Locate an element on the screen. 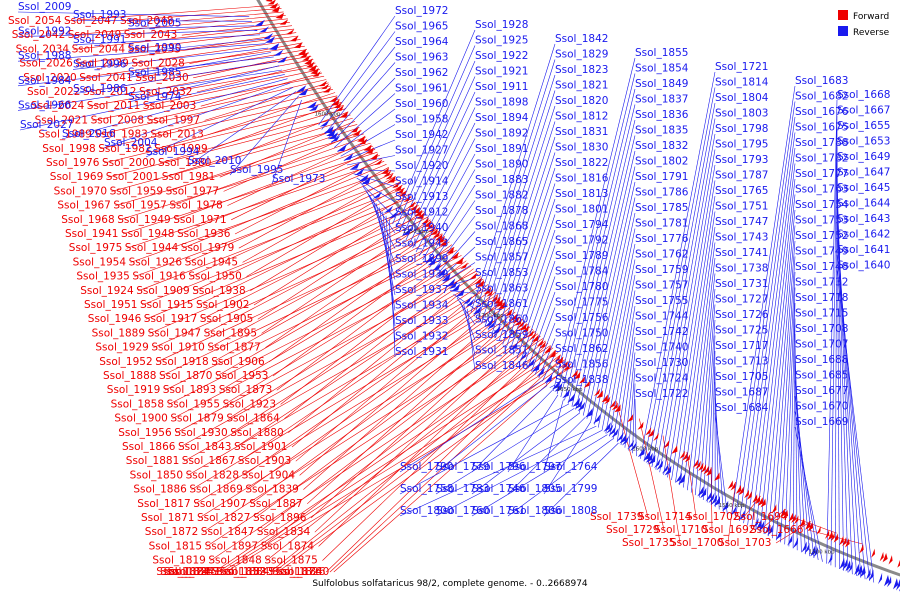  forward-gene-label: Ssol_1955 is located at coordinates (193, 404).